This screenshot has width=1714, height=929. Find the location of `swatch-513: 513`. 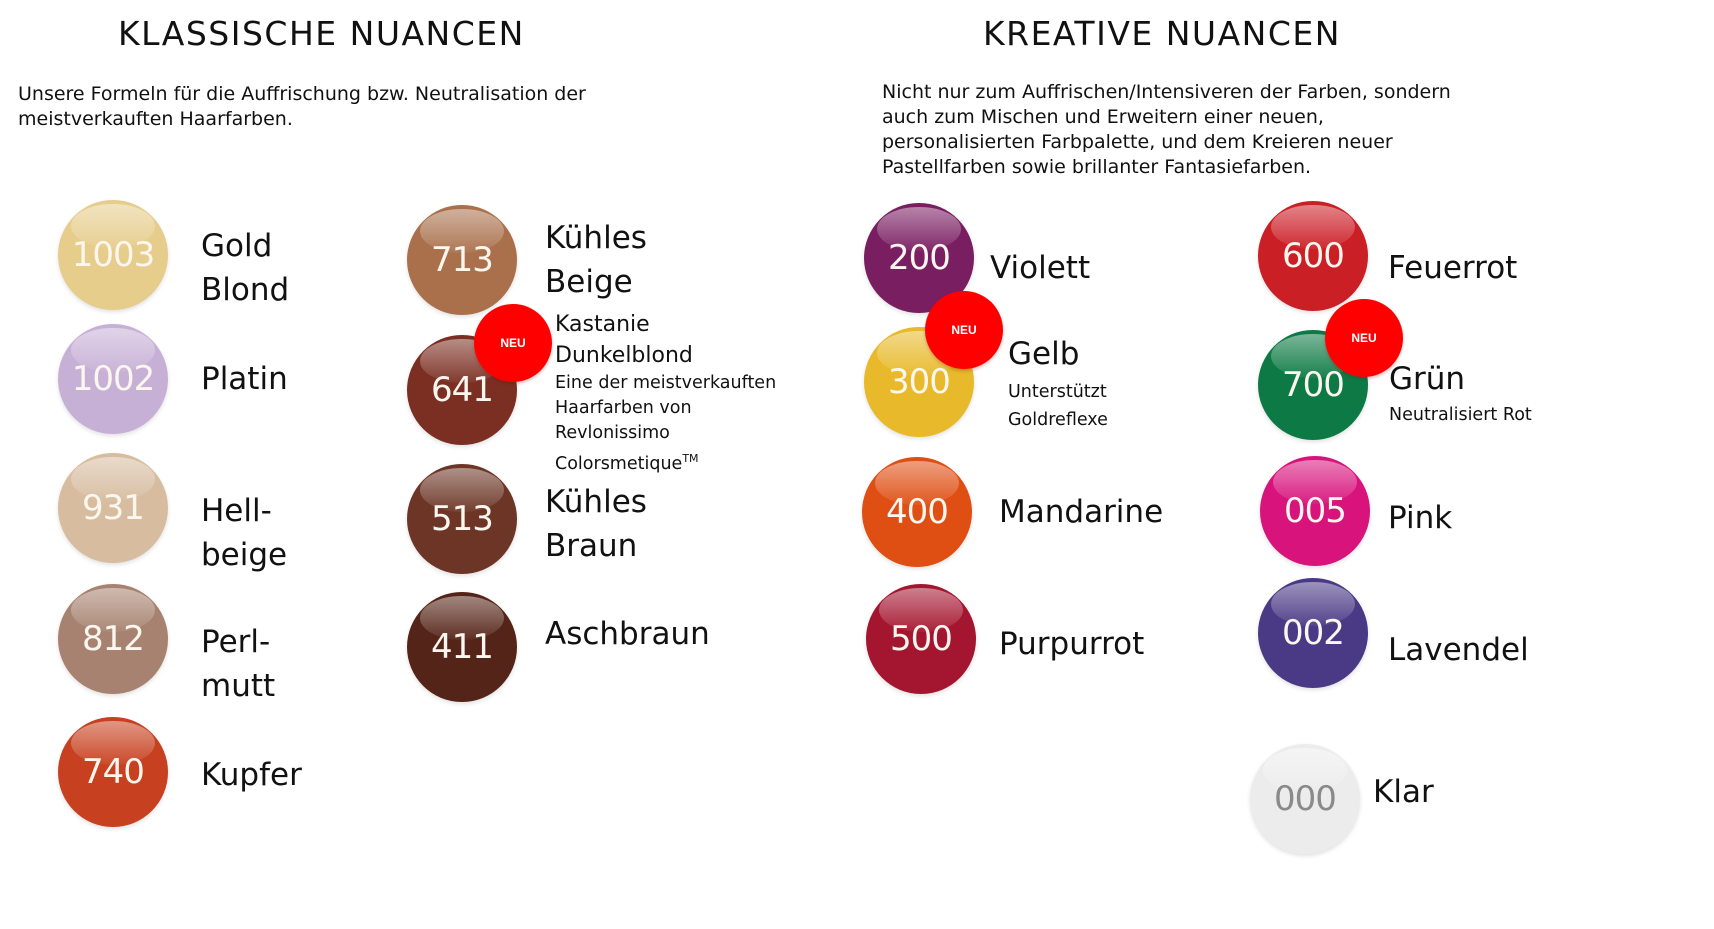

swatch-513: 513 is located at coordinates (462, 519).